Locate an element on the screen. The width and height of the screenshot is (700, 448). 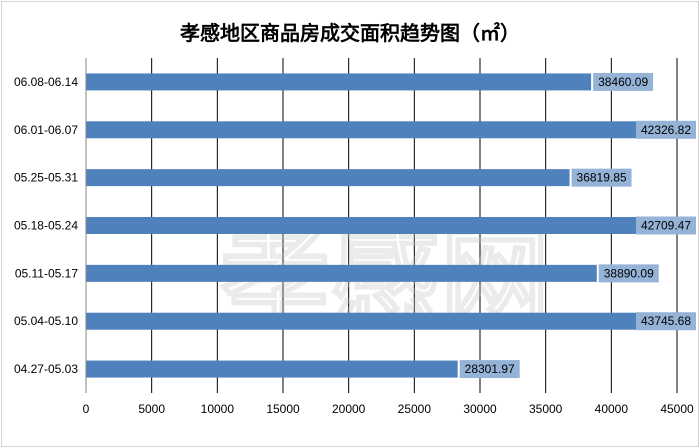
y-tick-label: 06.01-06.07 is located at coordinates (46, 130).